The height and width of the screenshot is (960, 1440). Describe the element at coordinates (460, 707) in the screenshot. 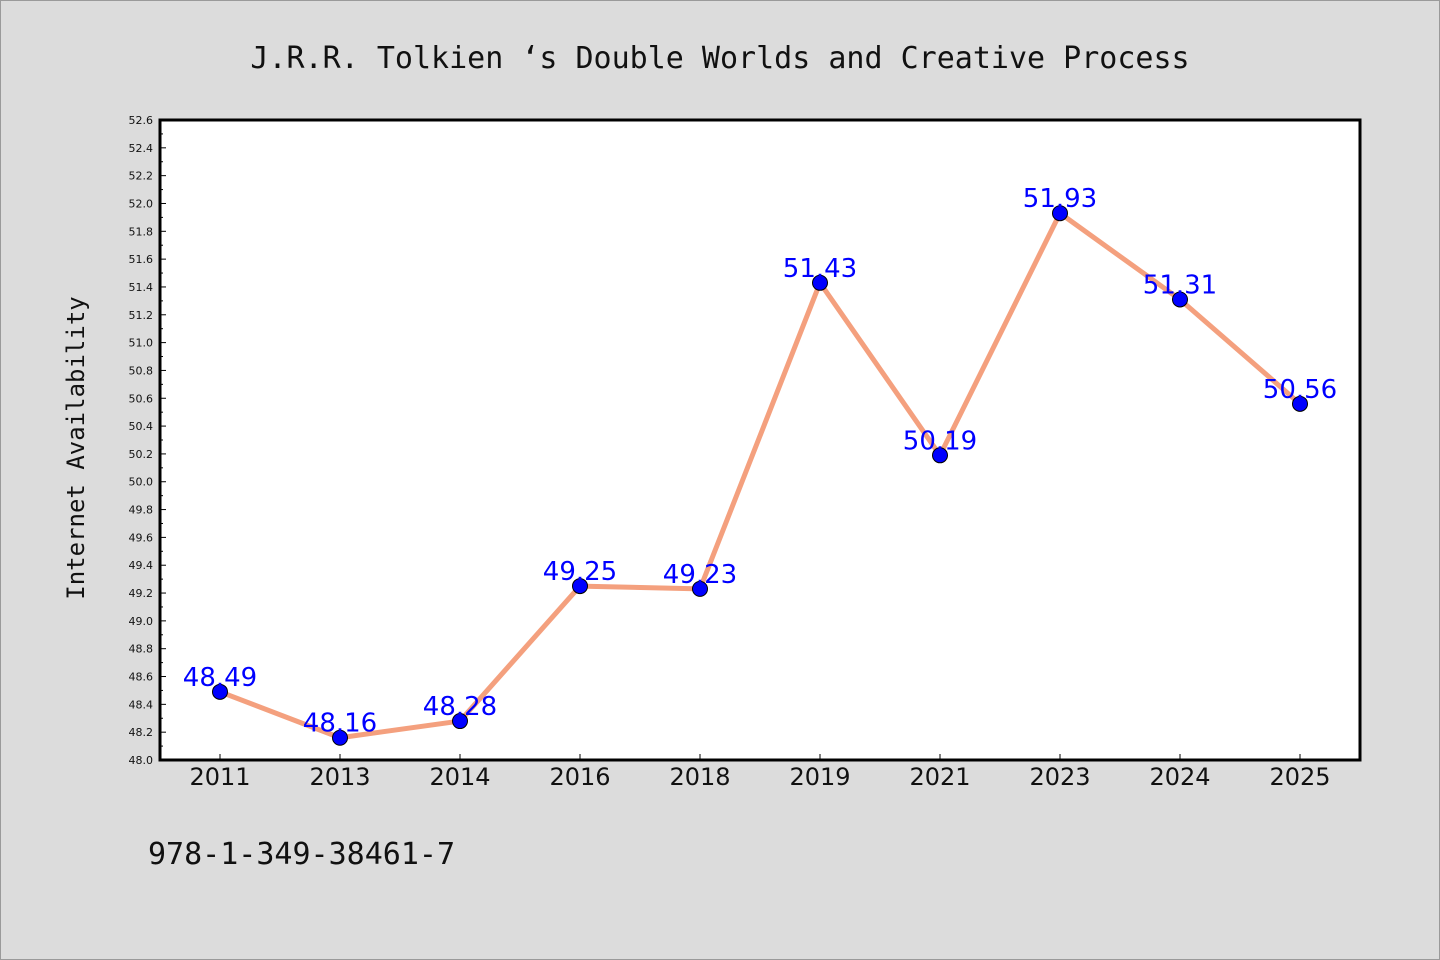

I see `data-label: 48.28` at that location.